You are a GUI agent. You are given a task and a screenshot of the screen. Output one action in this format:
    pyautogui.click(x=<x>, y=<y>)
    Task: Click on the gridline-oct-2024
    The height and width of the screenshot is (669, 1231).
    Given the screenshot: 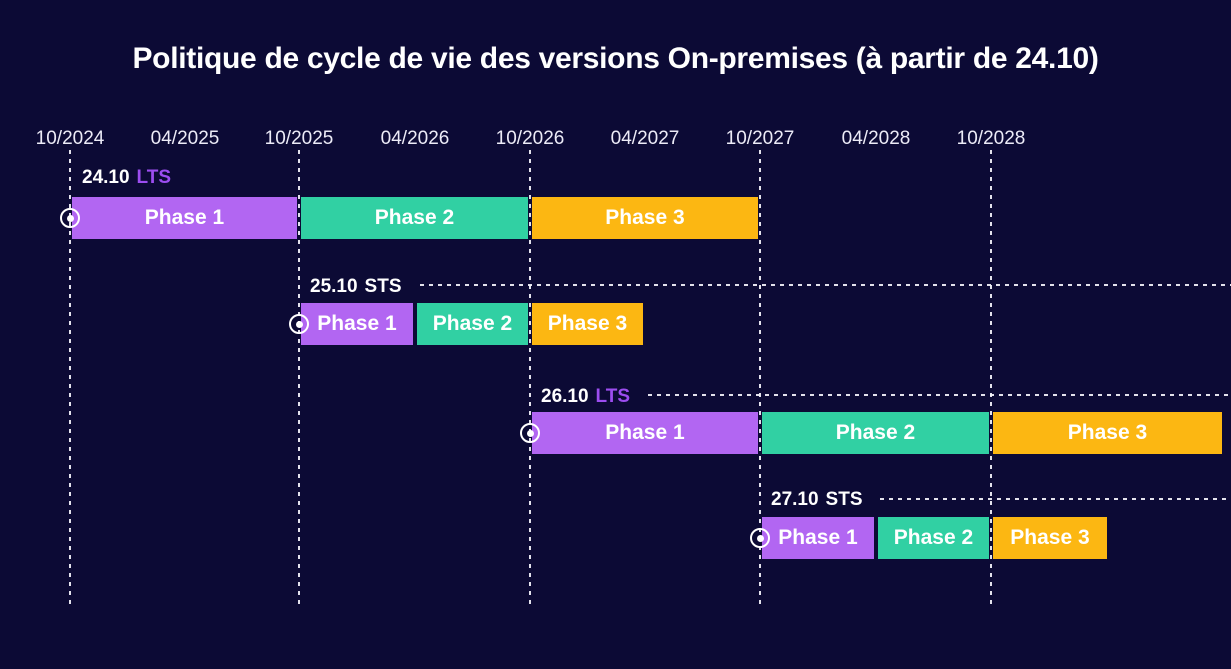 What is the action you would take?
    pyautogui.click(x=70, y=379)
    